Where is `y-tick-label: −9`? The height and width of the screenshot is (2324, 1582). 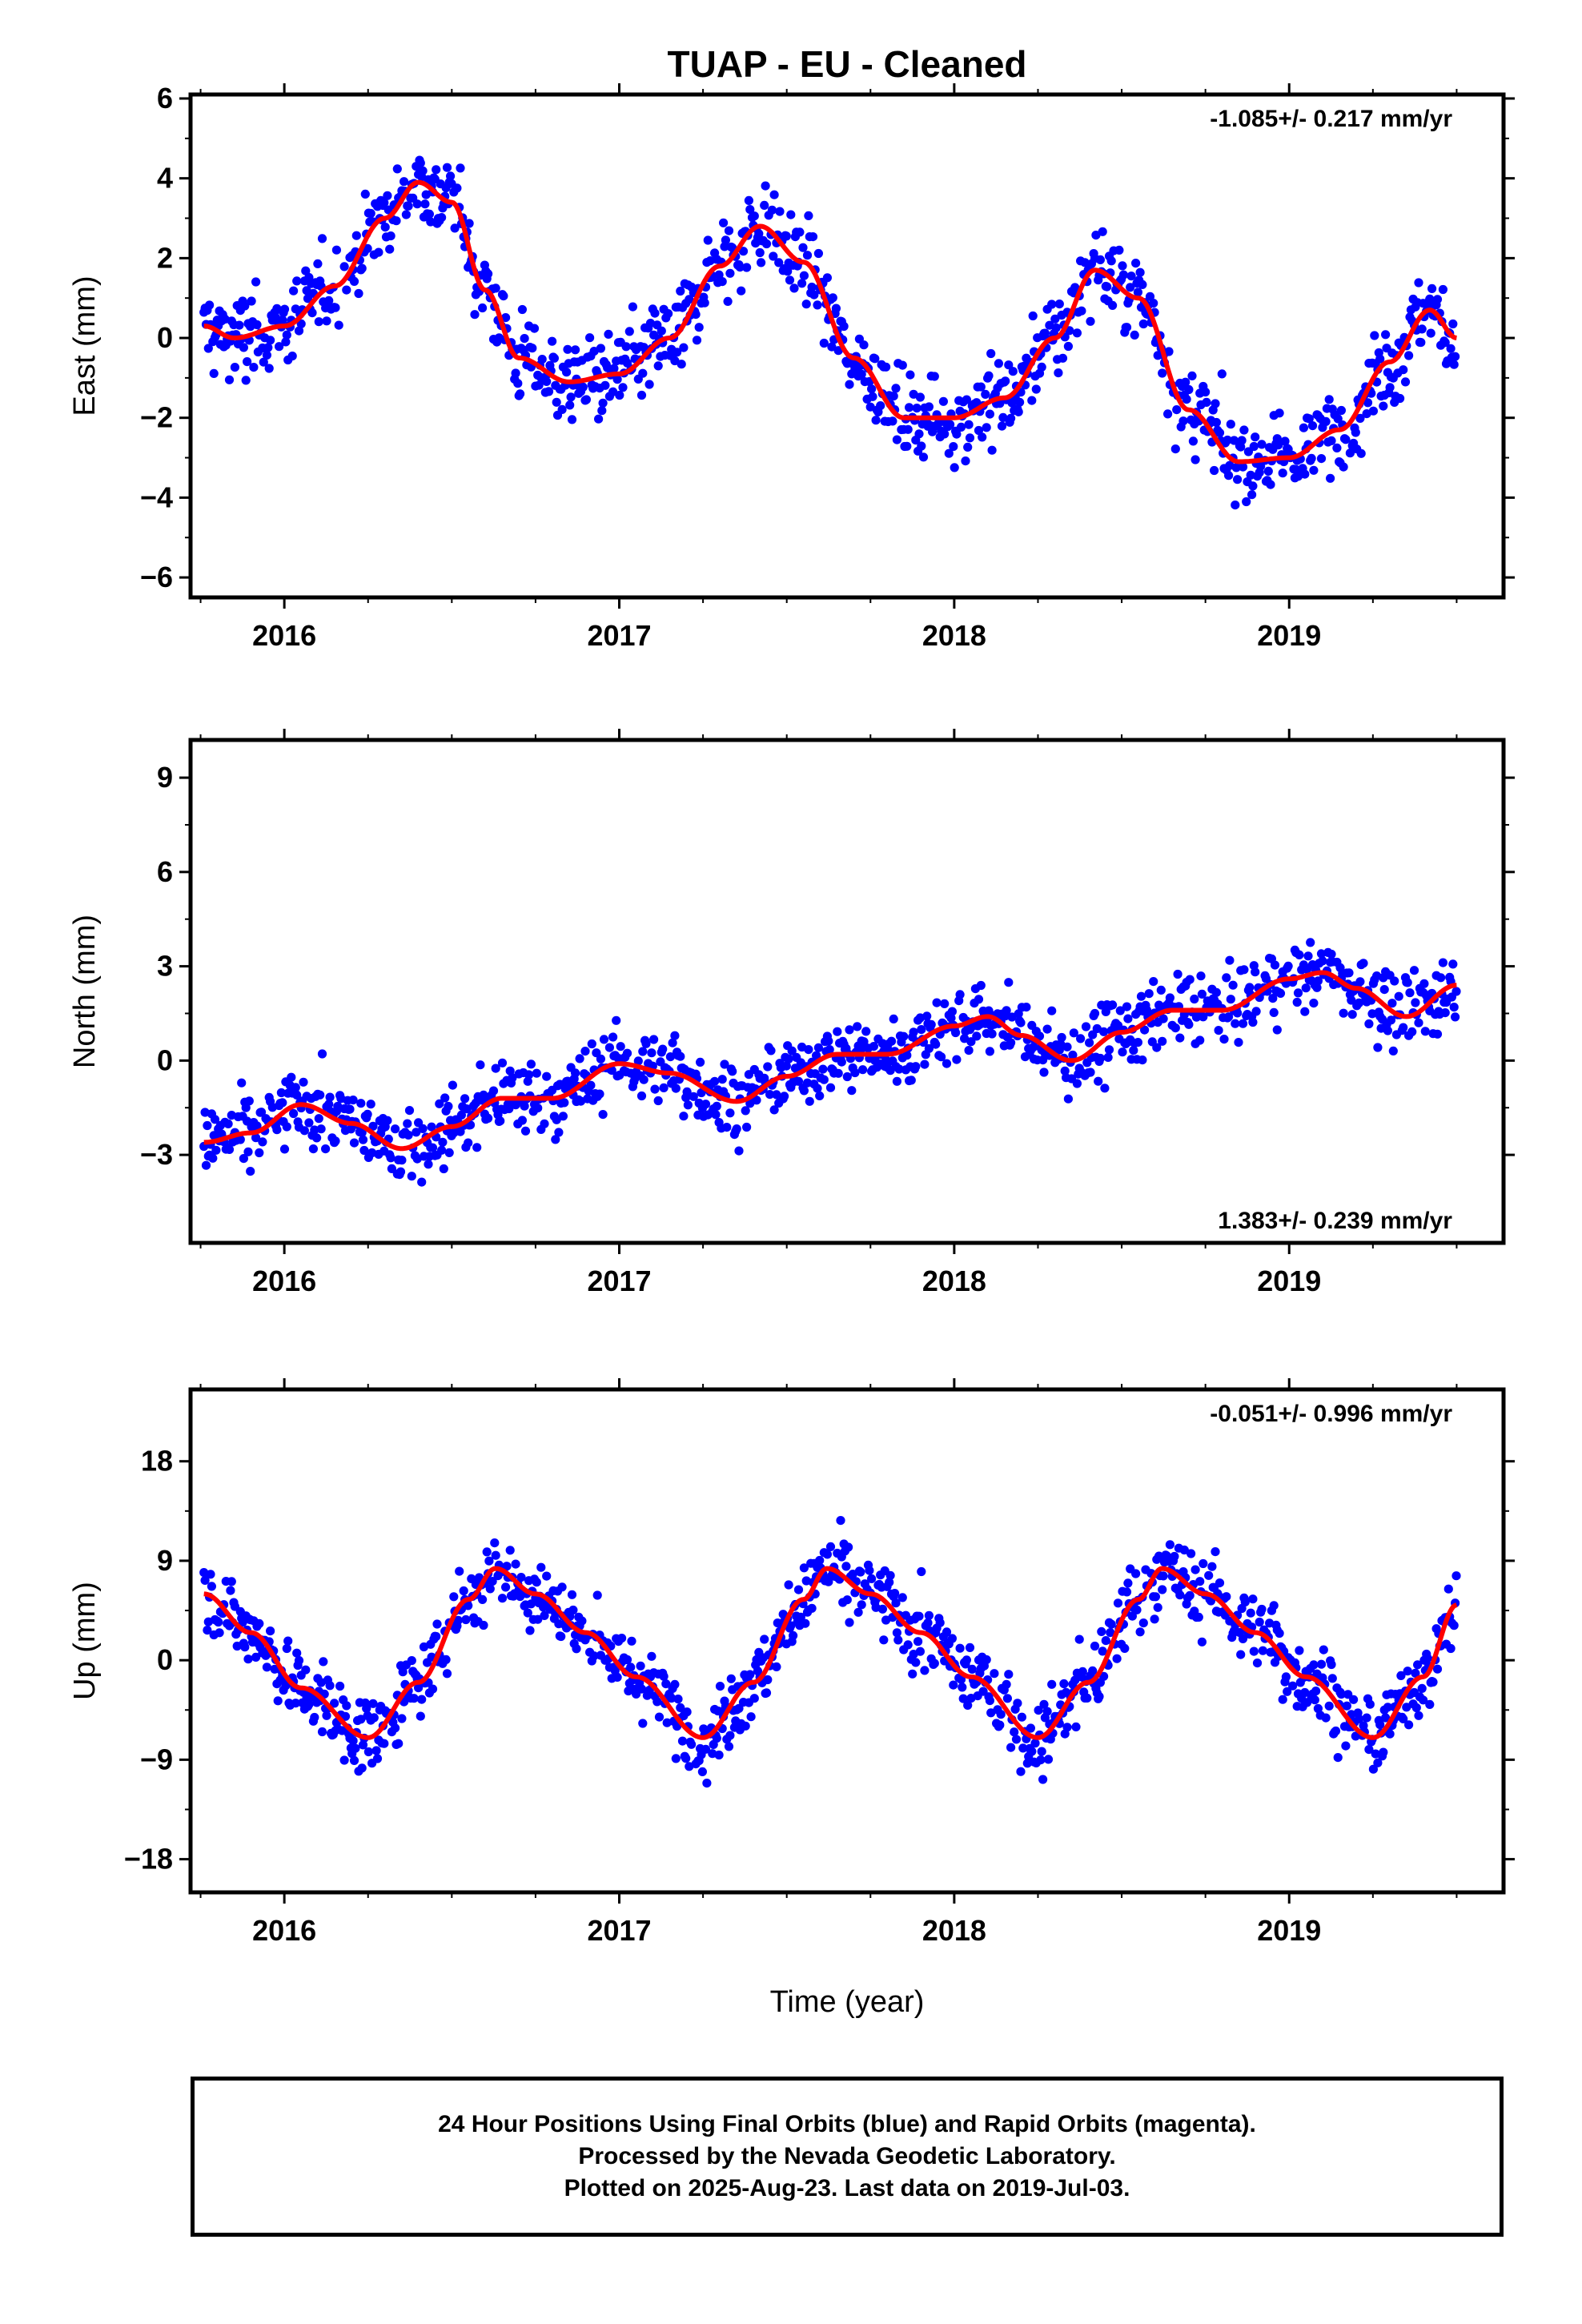 y-tick-label: −9 is located at coordinates (156, 1759).